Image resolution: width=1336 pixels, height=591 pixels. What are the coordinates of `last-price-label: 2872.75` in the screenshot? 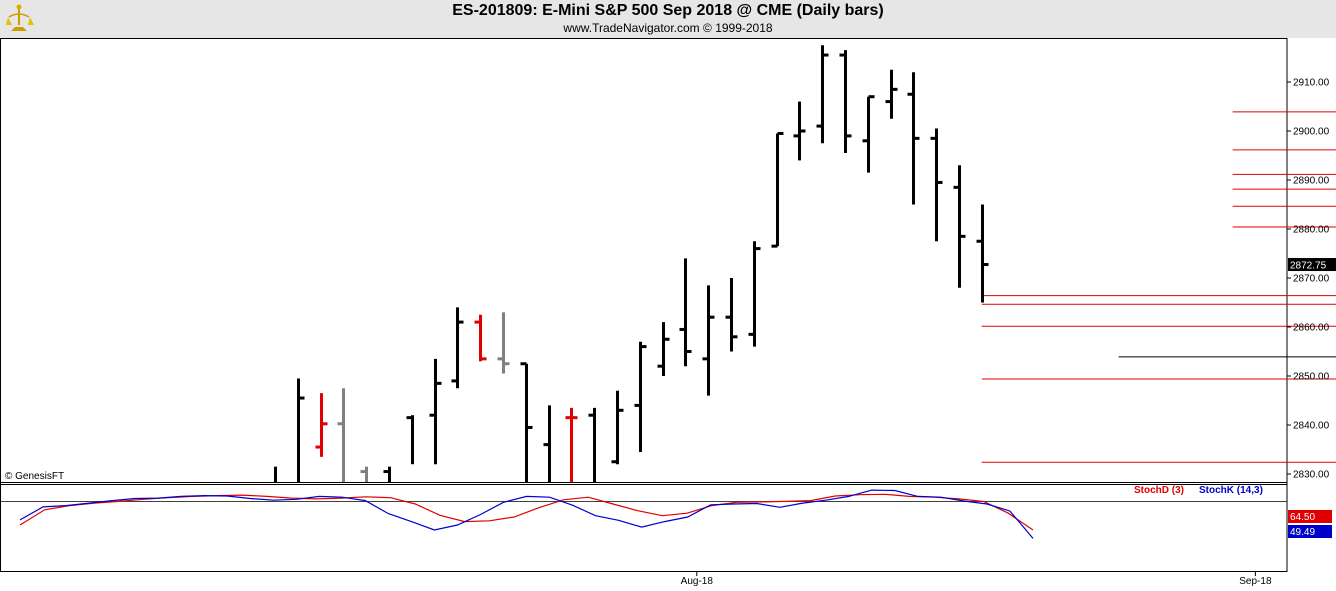 It's located at (1308, 266).